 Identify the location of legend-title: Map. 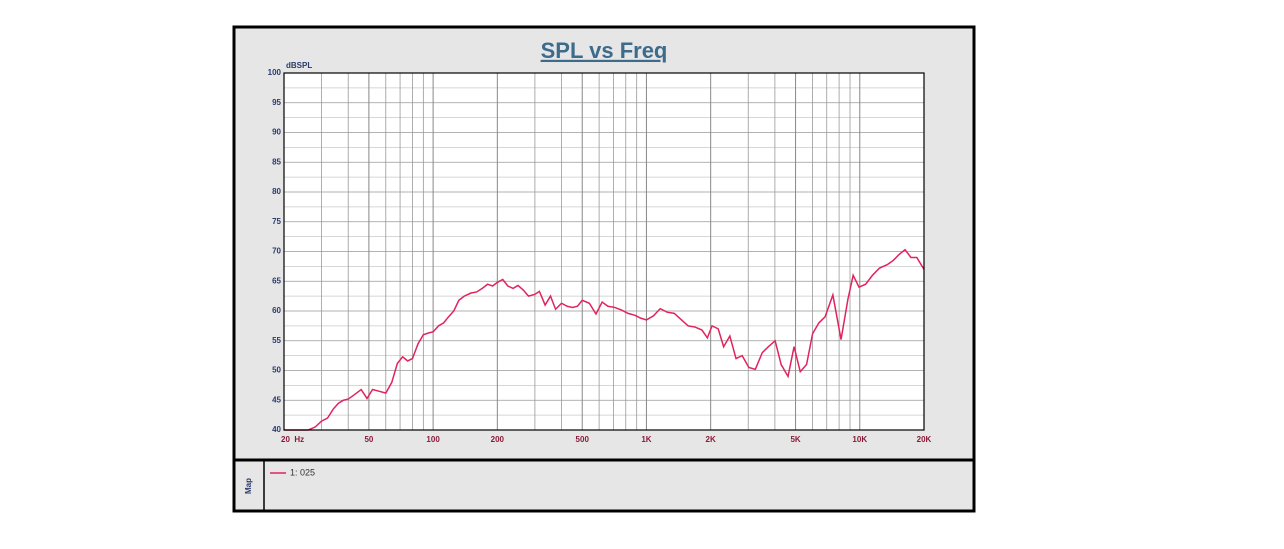
(248, 486).